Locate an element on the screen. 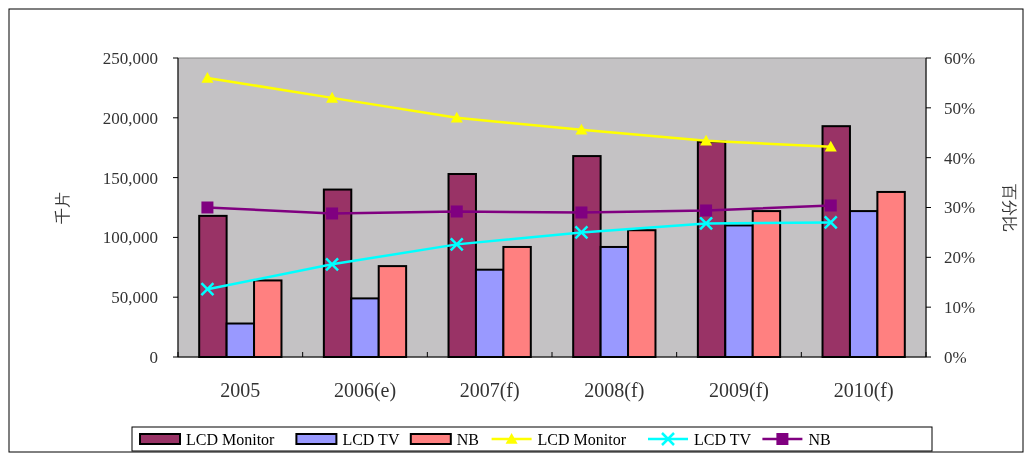 The image size is (1032, 453). y-tick-label: 100,000 is located at coordinates (130, 238).